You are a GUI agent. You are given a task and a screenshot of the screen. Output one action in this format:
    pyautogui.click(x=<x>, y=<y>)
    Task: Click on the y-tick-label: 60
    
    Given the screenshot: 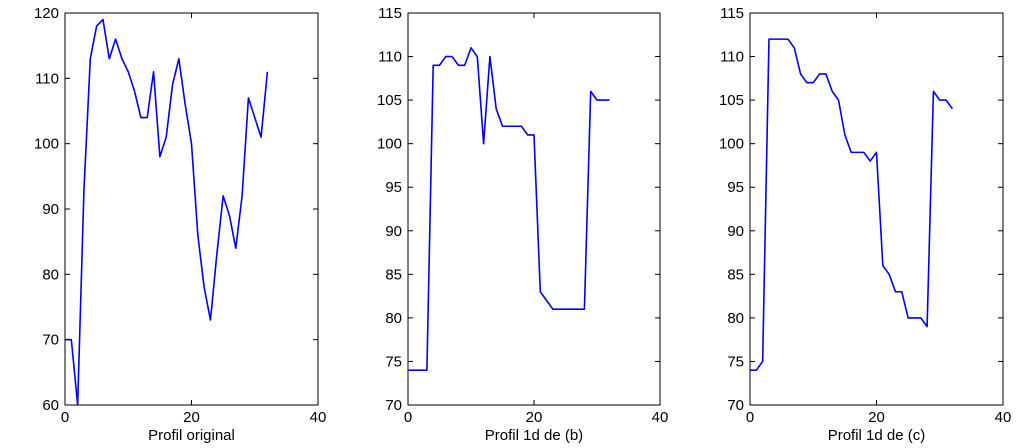 What is the action you would take?
    pyautogui.click(x=50, y=405)
    